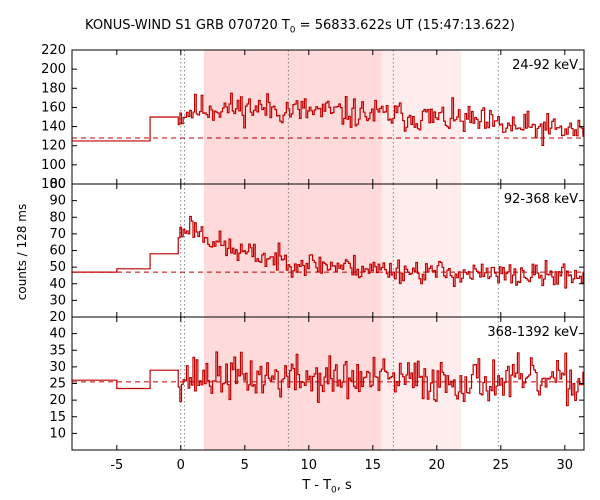 This screenshot has height=500, width=600. I want to click on y-tick-label: 15, so click(57, 417).